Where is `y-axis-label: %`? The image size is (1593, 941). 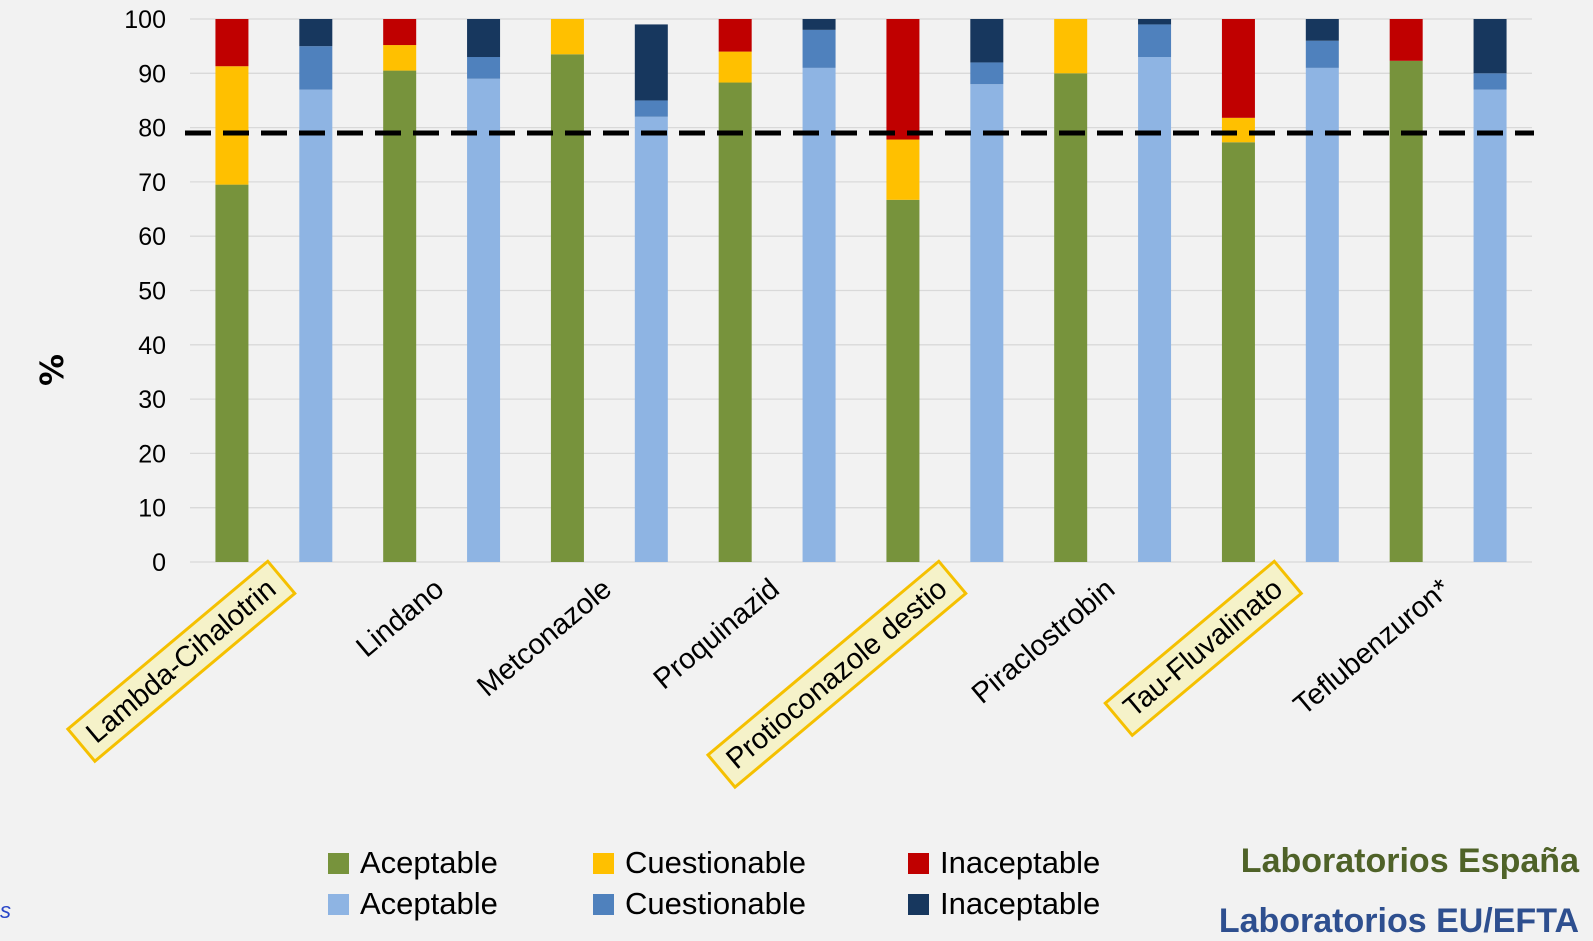
y-axis-label: % is located at coordinates (52, 370).